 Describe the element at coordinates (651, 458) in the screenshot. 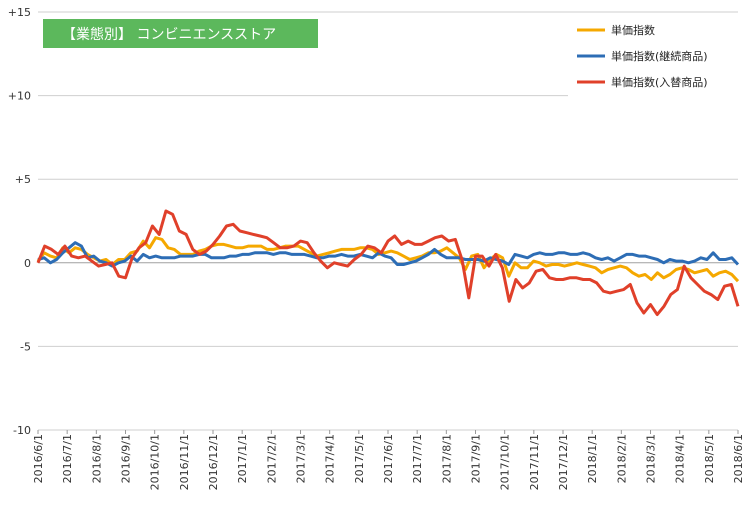

I see `x-tick-label: 2018/3/1` at that location.